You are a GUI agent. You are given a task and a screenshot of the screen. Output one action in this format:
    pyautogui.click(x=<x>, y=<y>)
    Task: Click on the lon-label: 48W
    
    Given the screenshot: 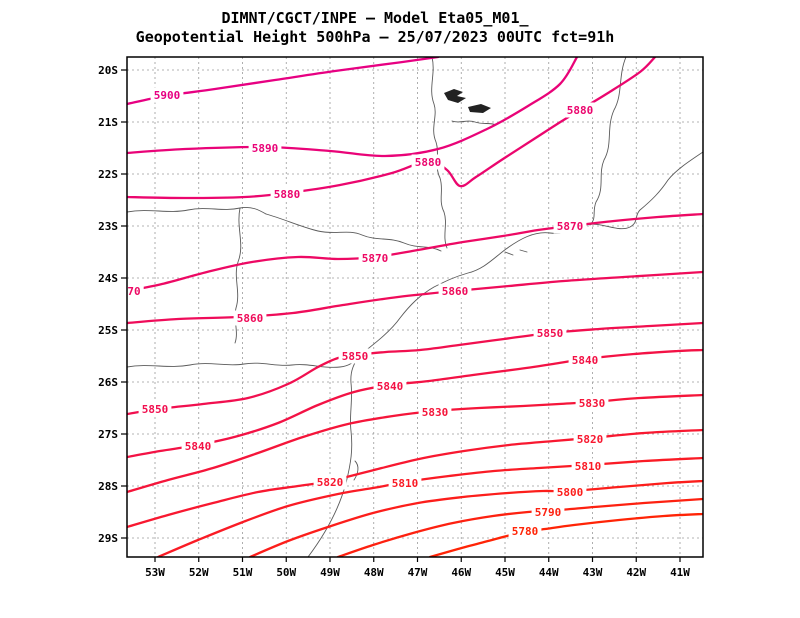 What is the action you would take?
    pyautogui.click(x=374, y=572)
    